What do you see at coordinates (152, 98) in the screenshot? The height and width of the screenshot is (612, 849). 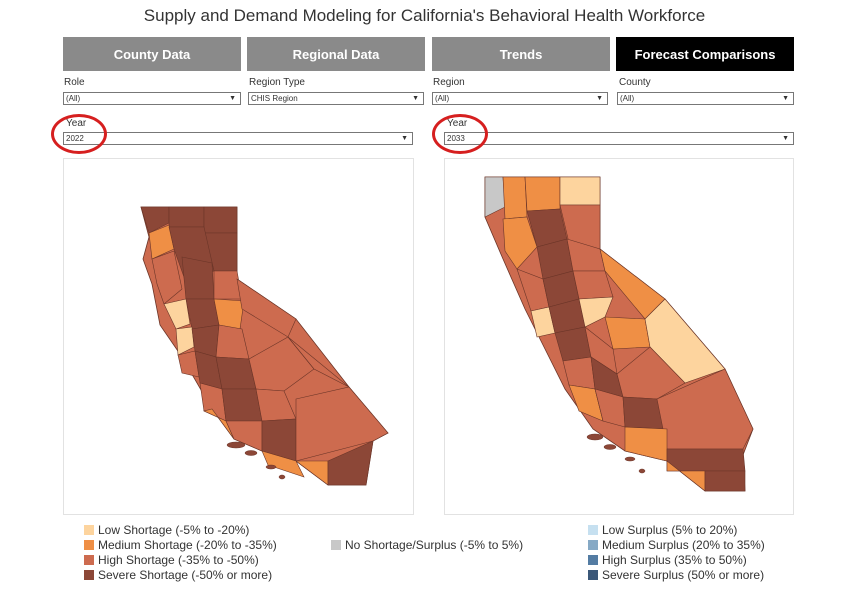 I see `role-select: (All) ▼` at bounding box center [152, 98].